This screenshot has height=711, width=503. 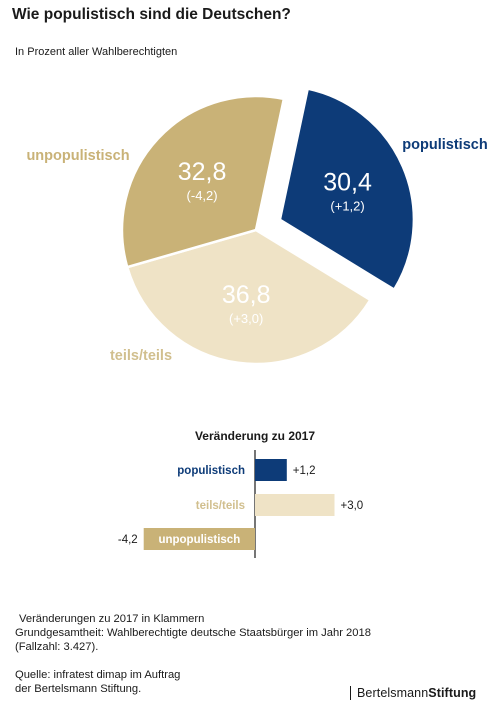 I want to click on note-source: Quelle: infratest dimap im Auftrag, so click(x=98, y=674).